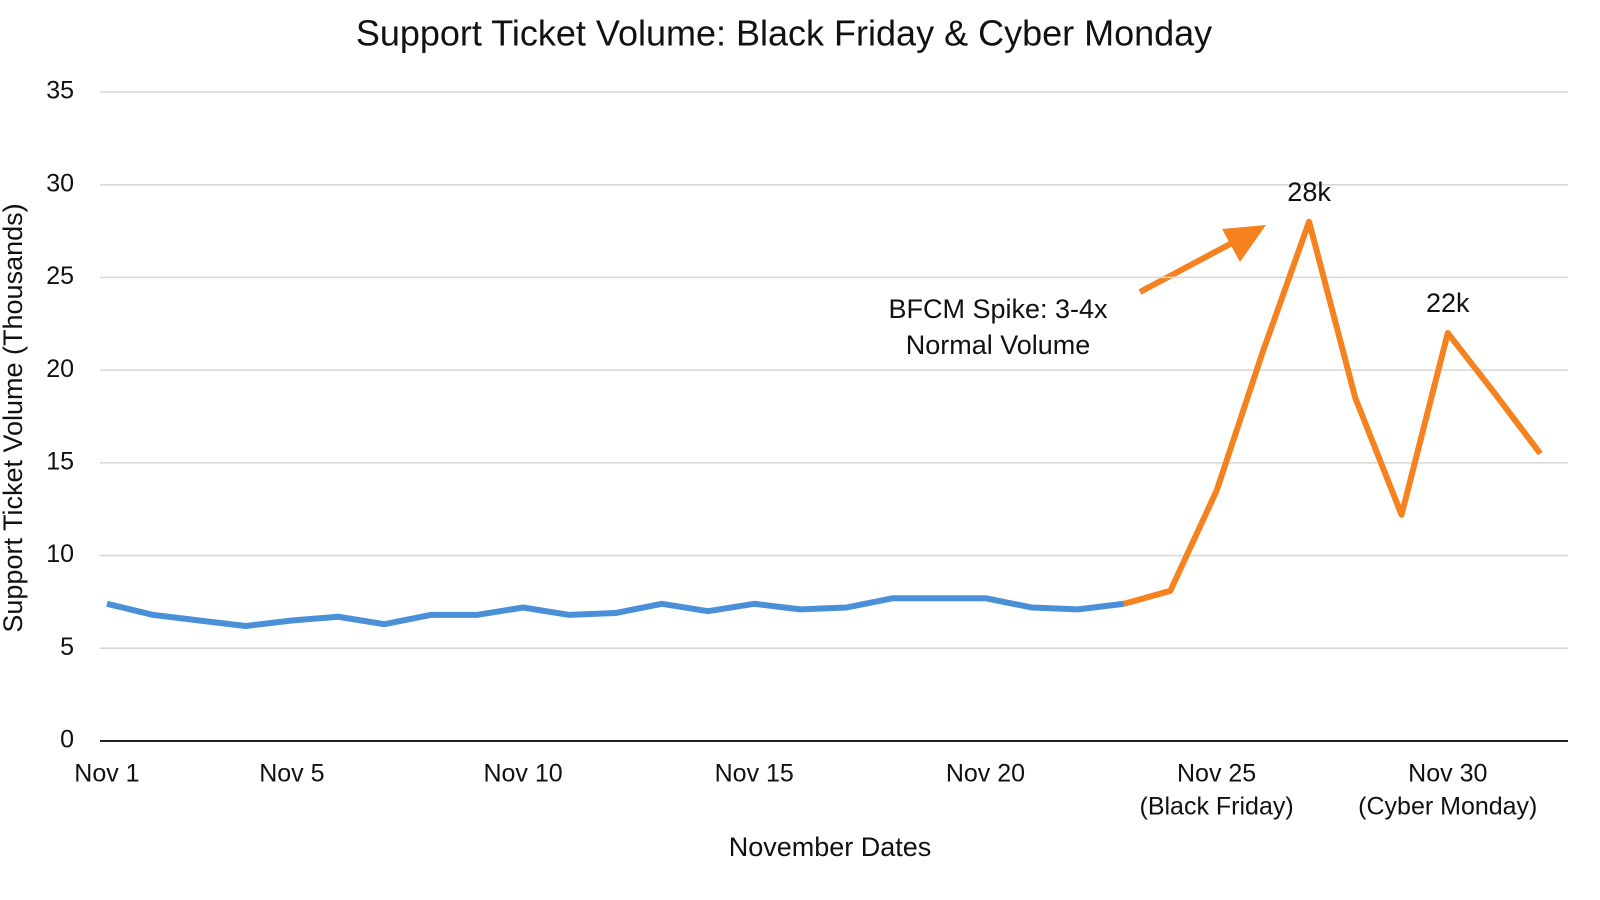 The width and height of the screenshot is (1600, 900). What do you see at coordinates (14, 417) in the screenshot?
I see `y-axis-label: Support Ticket Volume (Thousands)` at bounding box center [14, 417].